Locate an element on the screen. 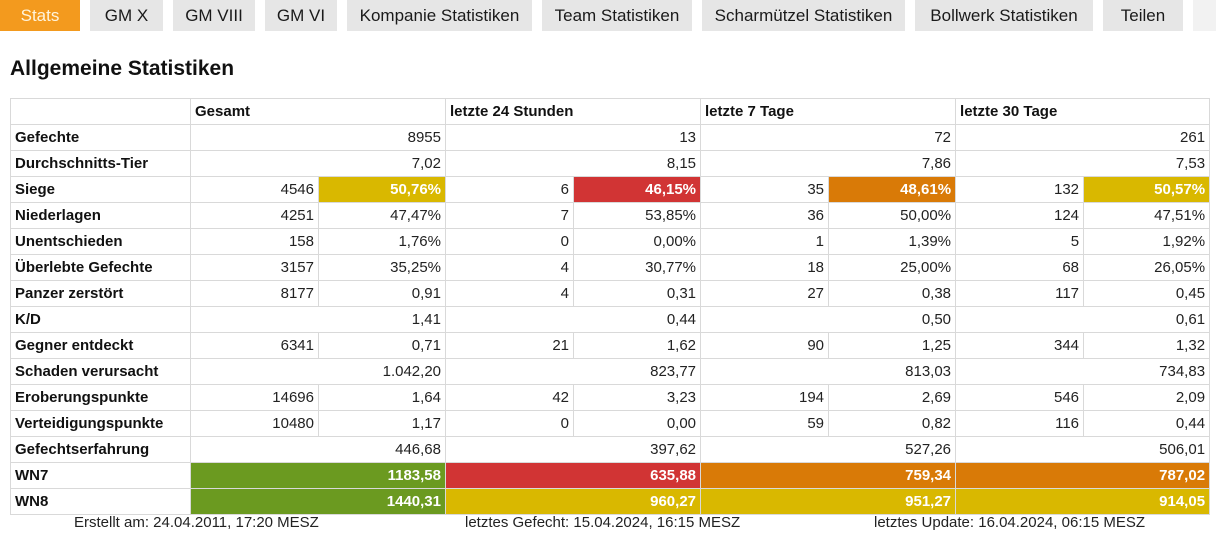  value-30d: 914,05 is located at coordinates (1083, 501).